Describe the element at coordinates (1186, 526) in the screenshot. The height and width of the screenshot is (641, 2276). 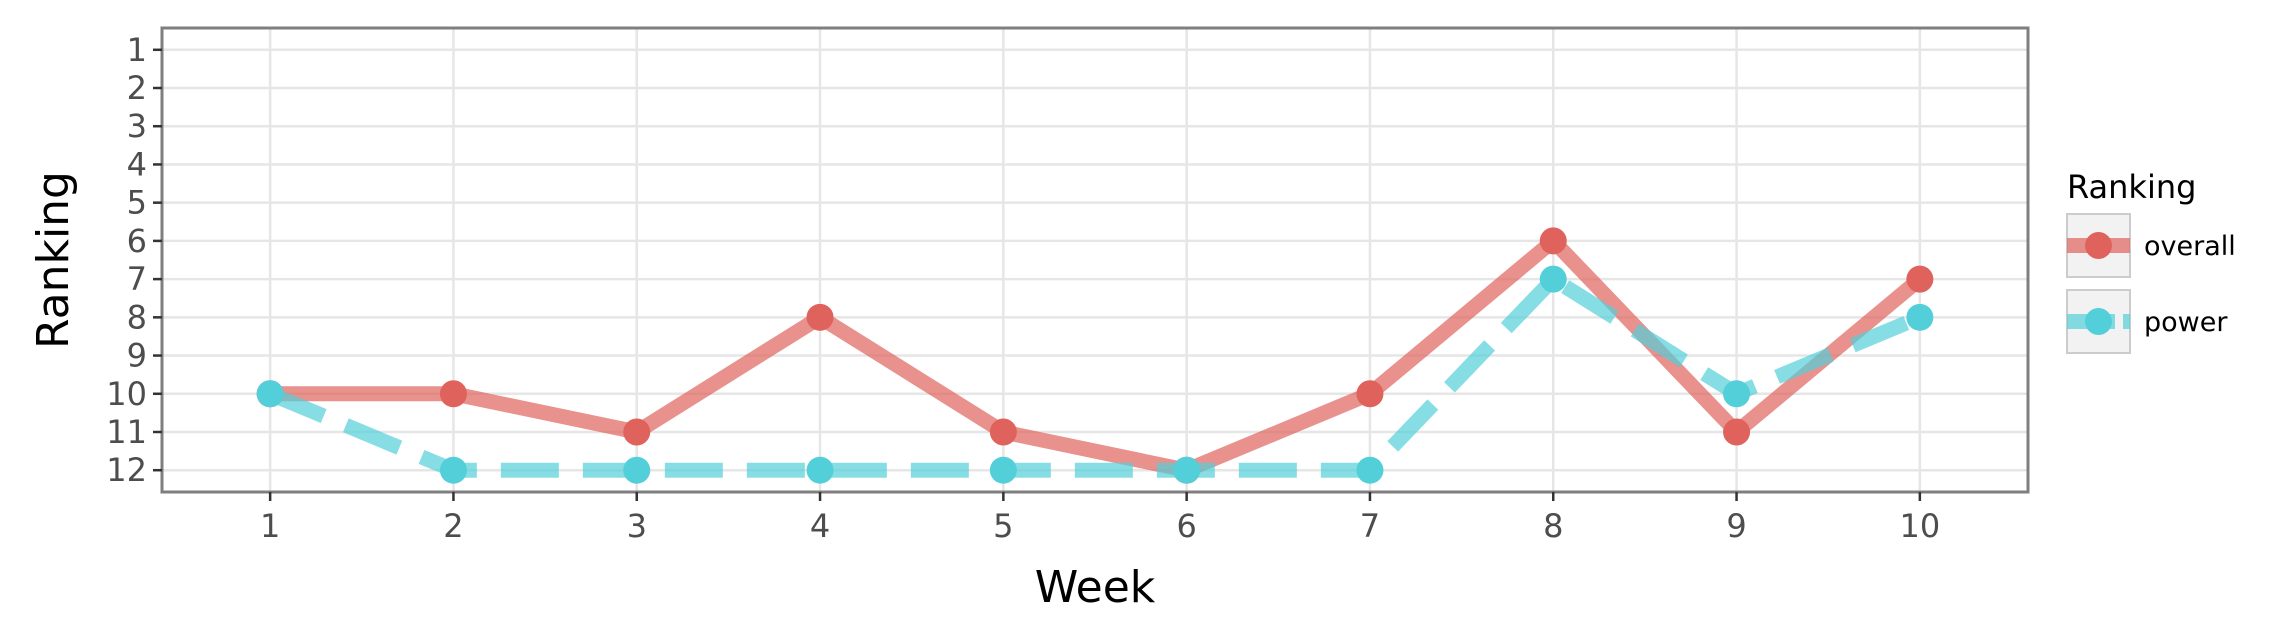
I see `x-tick-label: 6` at that location.